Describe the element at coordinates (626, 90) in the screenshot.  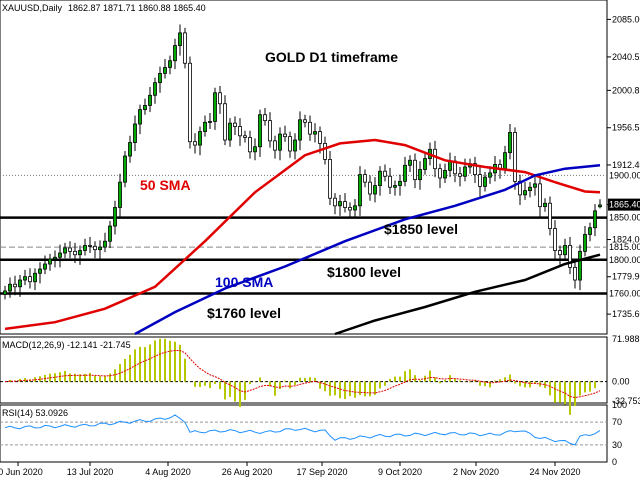
I see `y-tick-label: 2000.85` at that location.